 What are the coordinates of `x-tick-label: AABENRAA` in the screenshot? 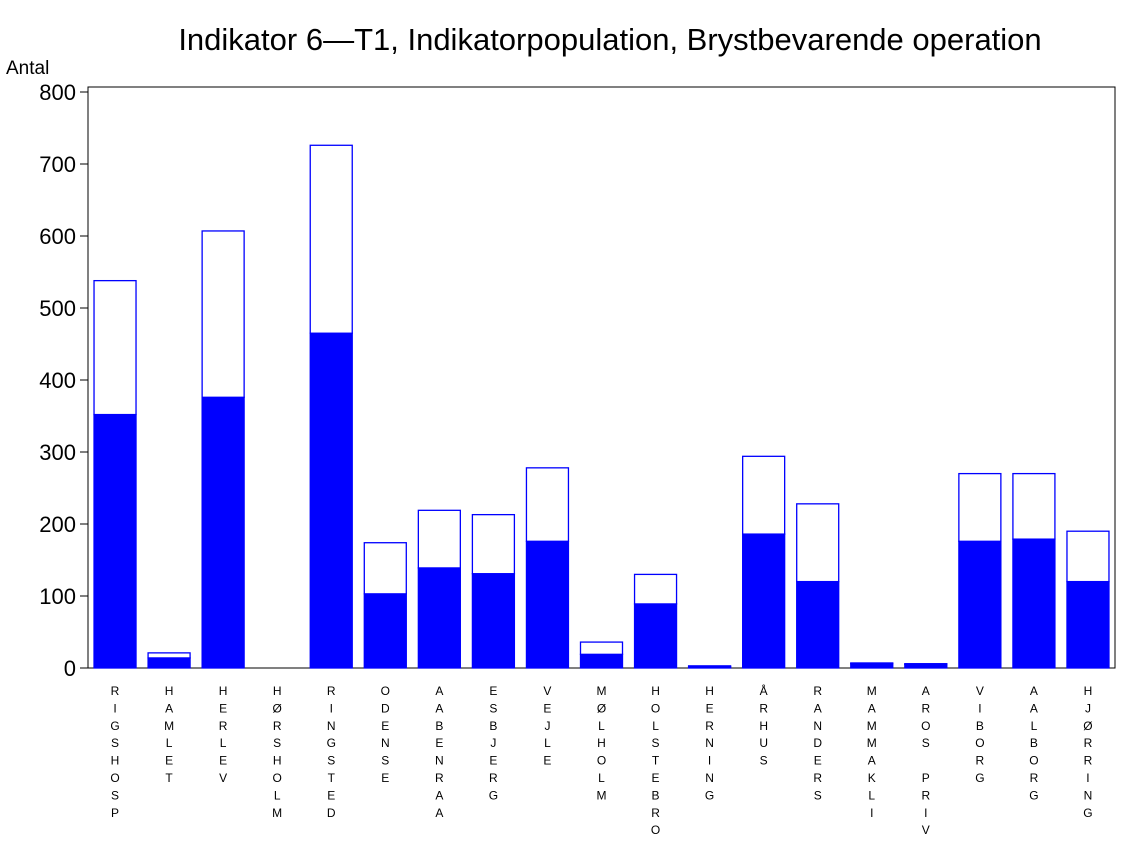 It's located at (439, 753).